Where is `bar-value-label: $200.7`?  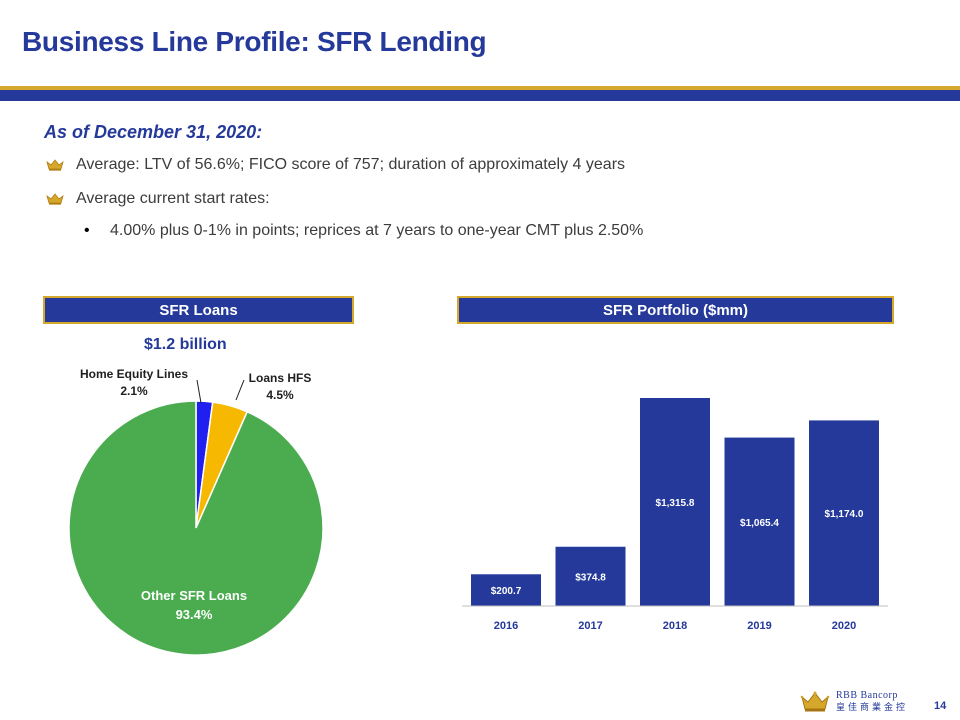 bar-value-label: $200.7 is located at coordinates (506, 591).